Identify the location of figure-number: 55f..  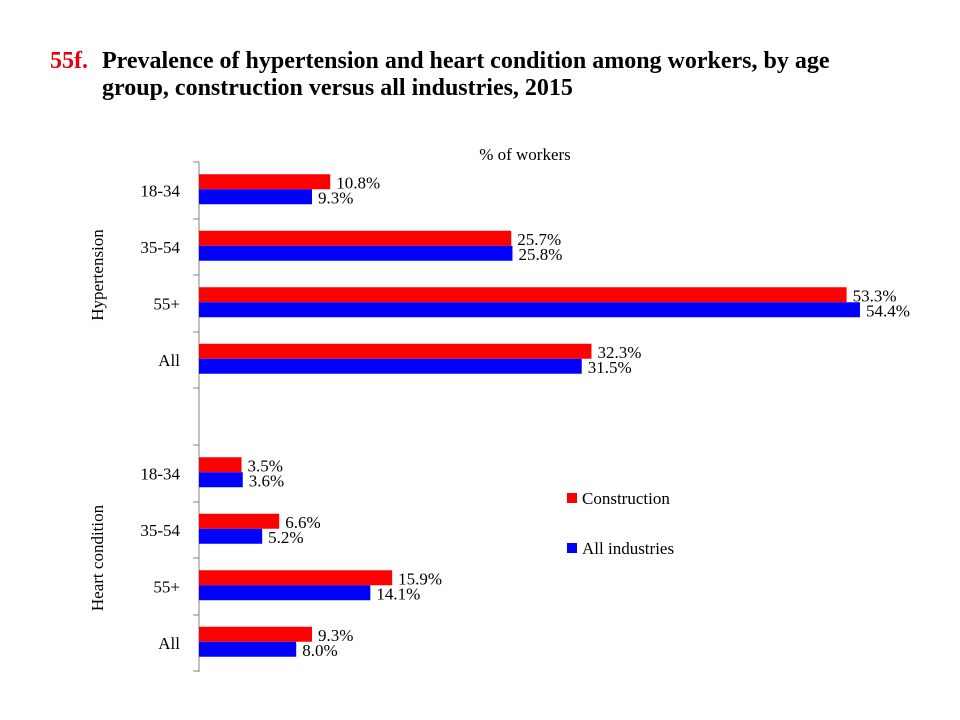
(69, 61).